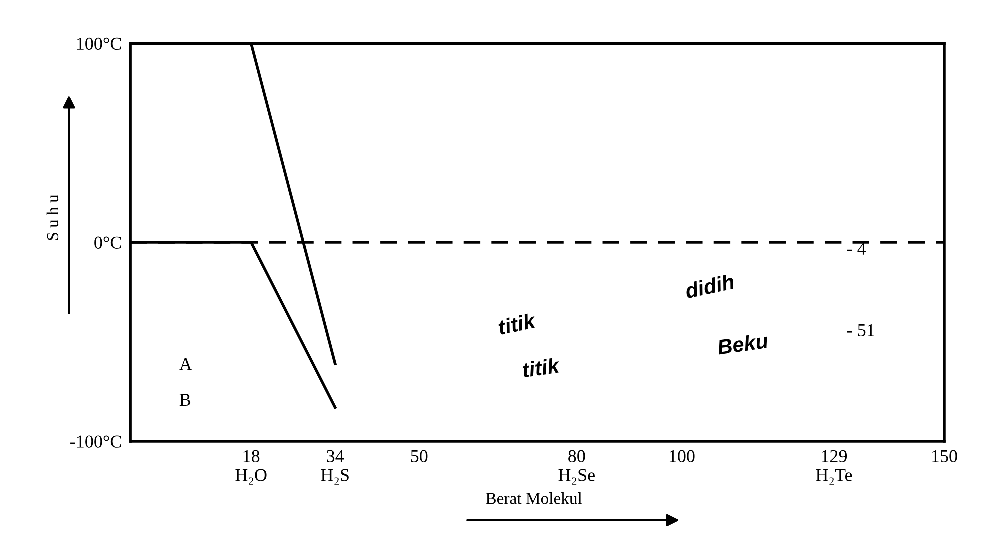  What do you see at coordinates (834, 467) in the screenshot?
I see `x-tick-label: 129 H₂Te` at bounding box center [834, 467].